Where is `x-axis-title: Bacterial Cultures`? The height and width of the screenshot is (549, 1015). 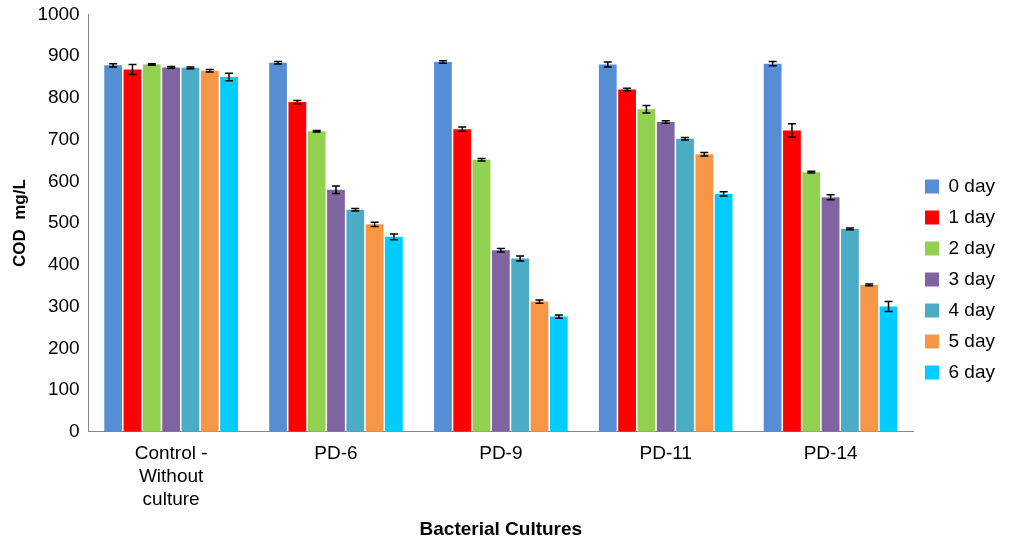 x-axis-title: Bacterial Cultures is located at coordinates (501, 528).